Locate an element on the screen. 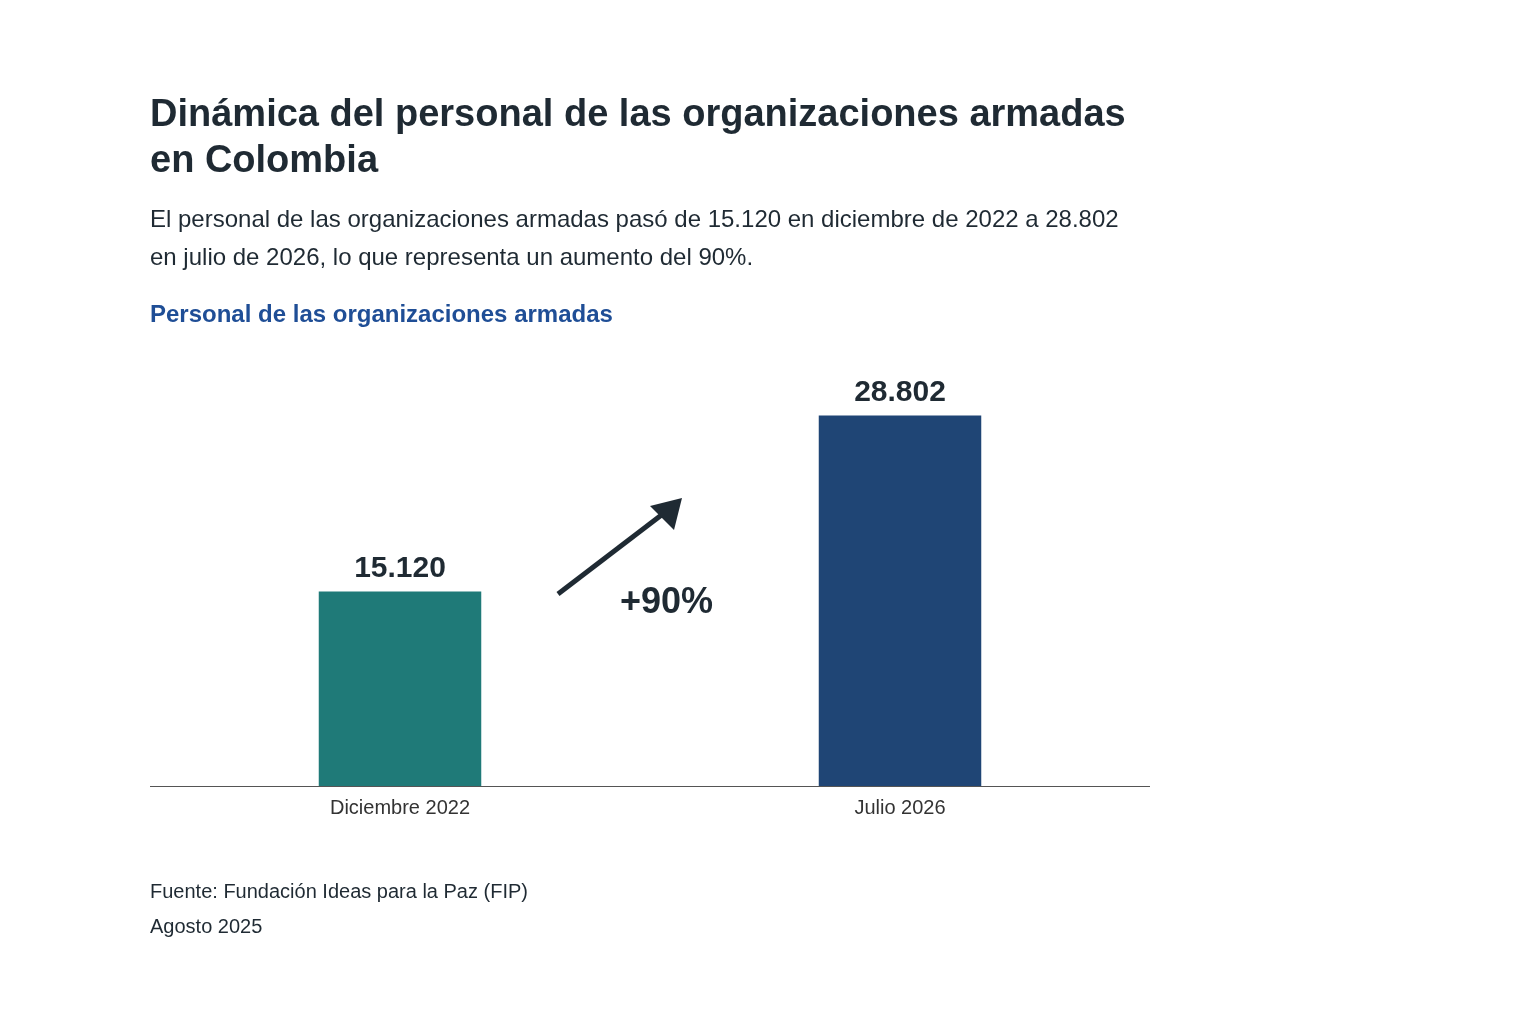 The width and height of the screenshot is (1536, 1024). source-note: Fuente: Fundación Ideas para la Paz (FIP) is located at coordinates (339, 891).